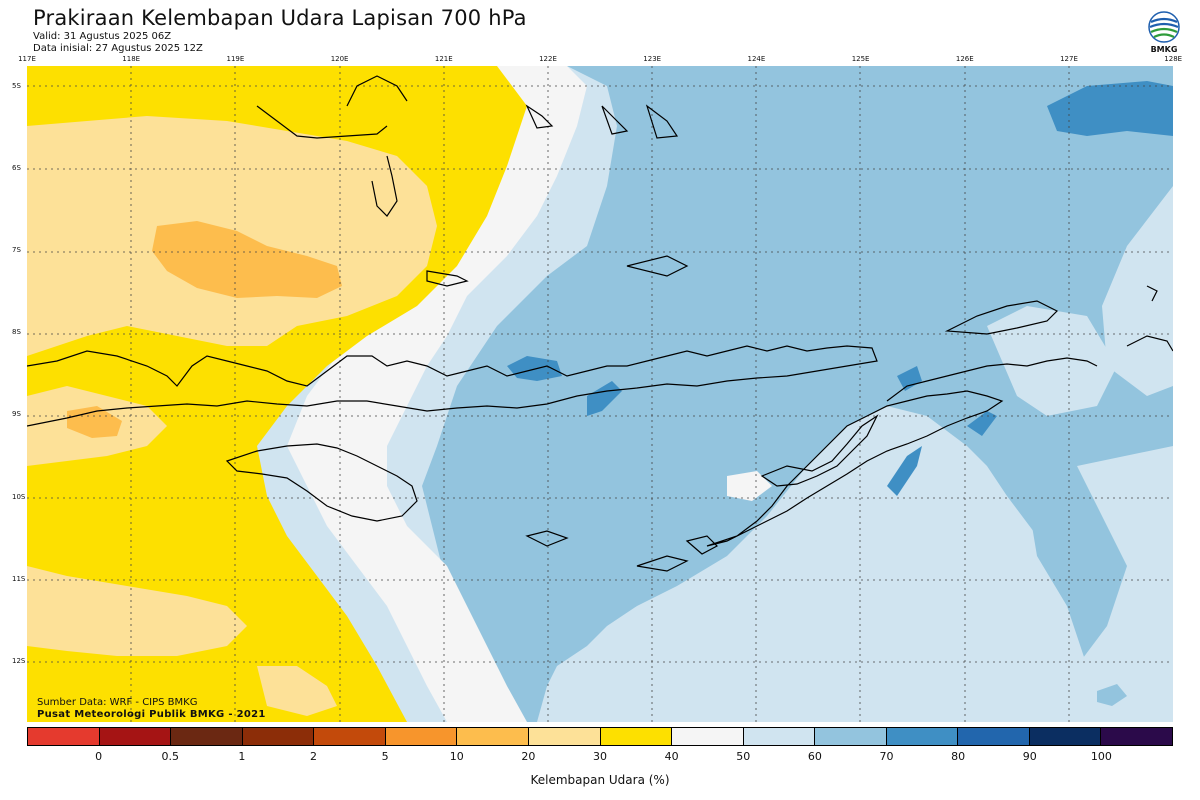 Image resolution: width=1200 pixels, height=800 pixels. What do you see at coordinates (1069, 59) in the screenshot?
I see `longitude-label: 127E` at bounding box center [1069, 59].